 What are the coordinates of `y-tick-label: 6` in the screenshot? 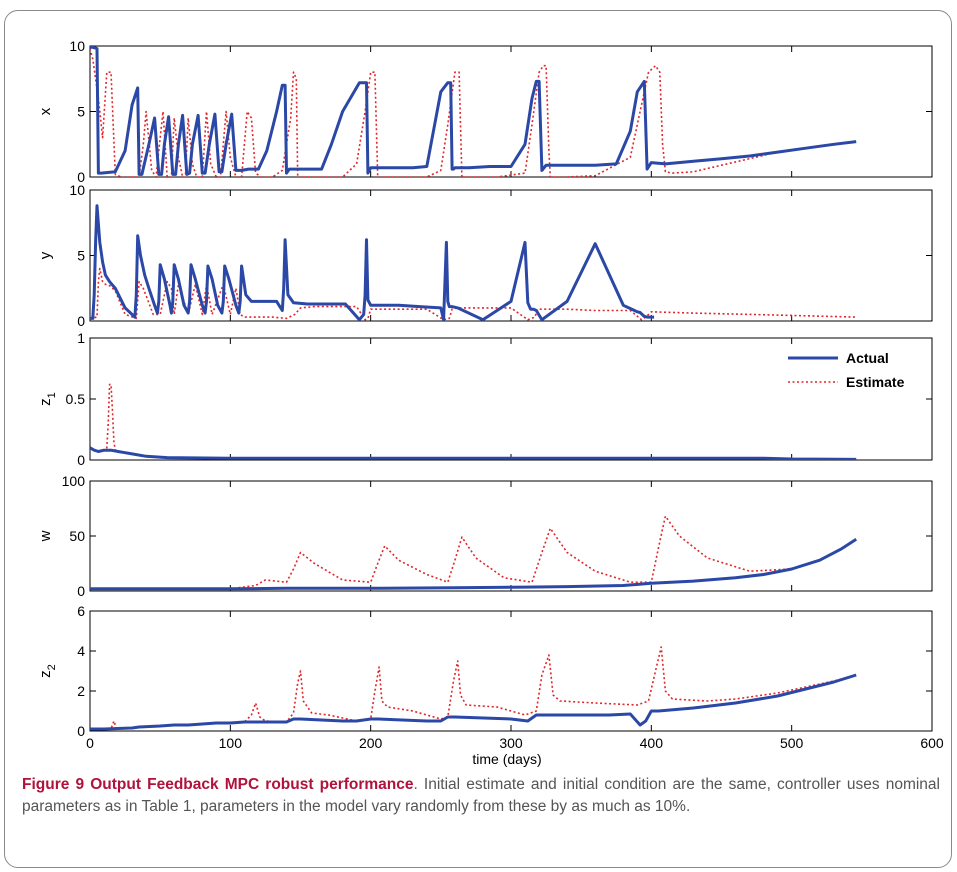 It's located at (81, 611).